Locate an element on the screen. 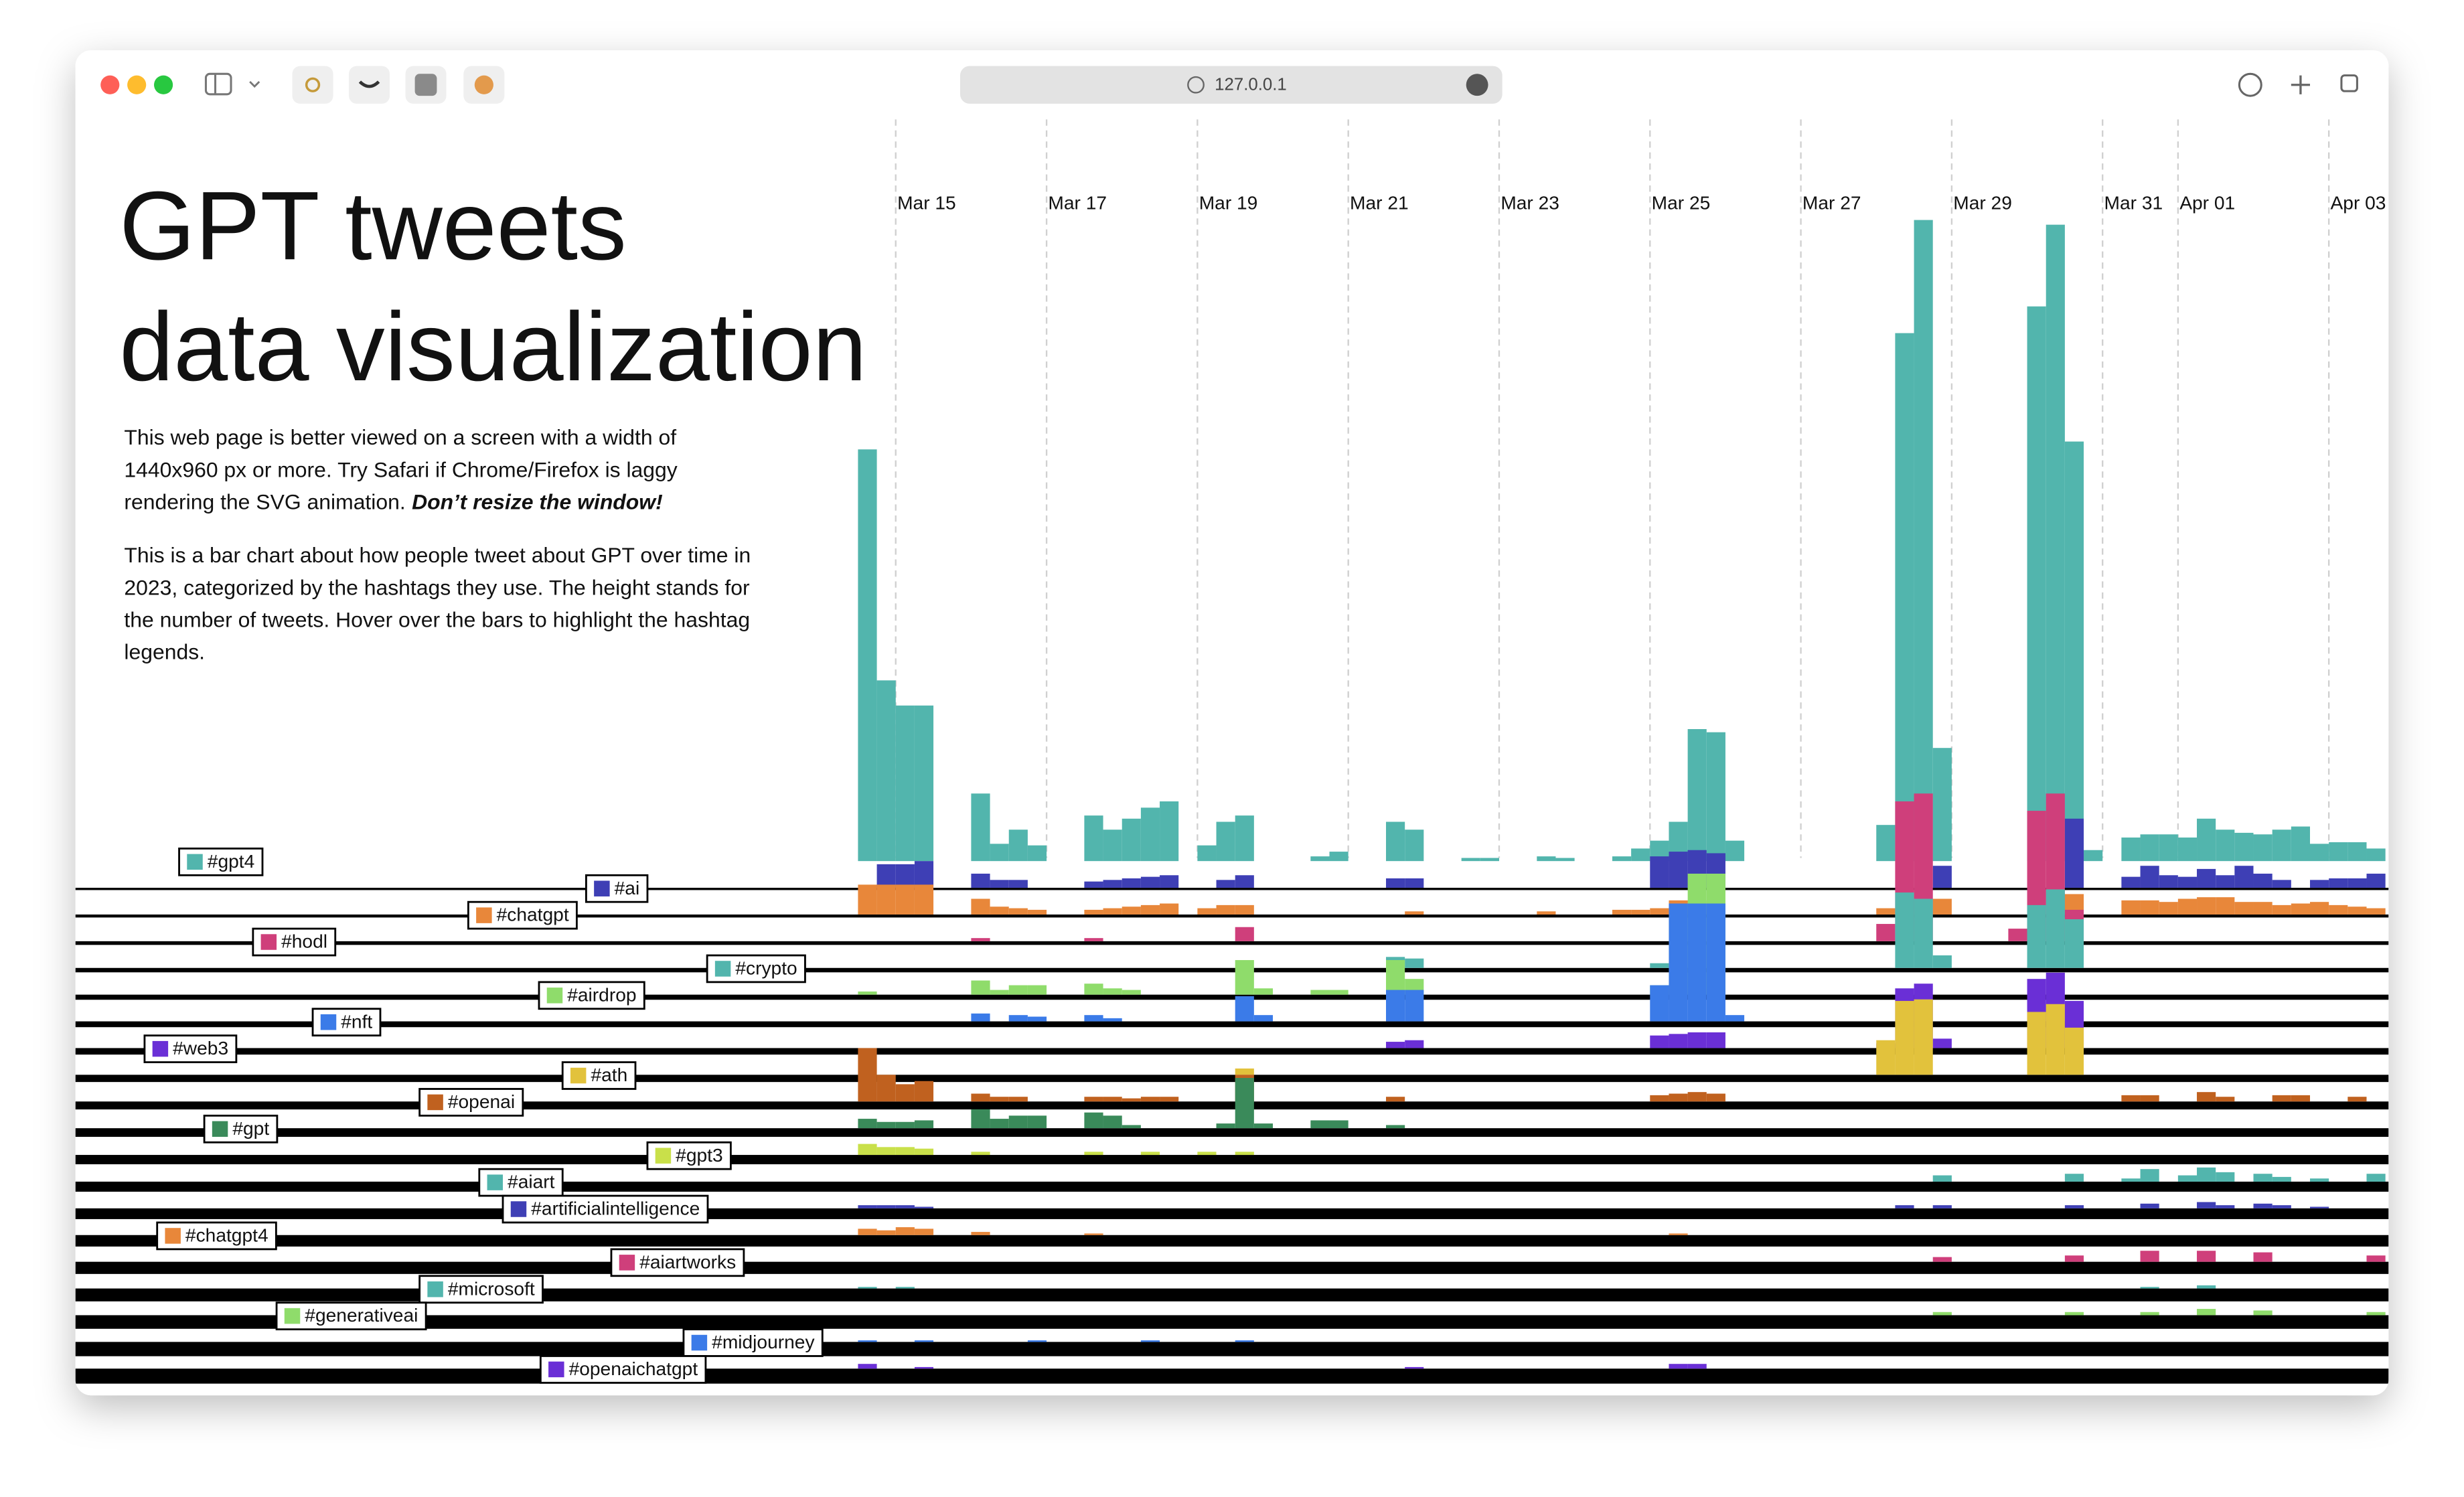 The width and height of the screenshot is (2464, 1497). legend-label: #gpt3 is located at coordinates (699, 1156).